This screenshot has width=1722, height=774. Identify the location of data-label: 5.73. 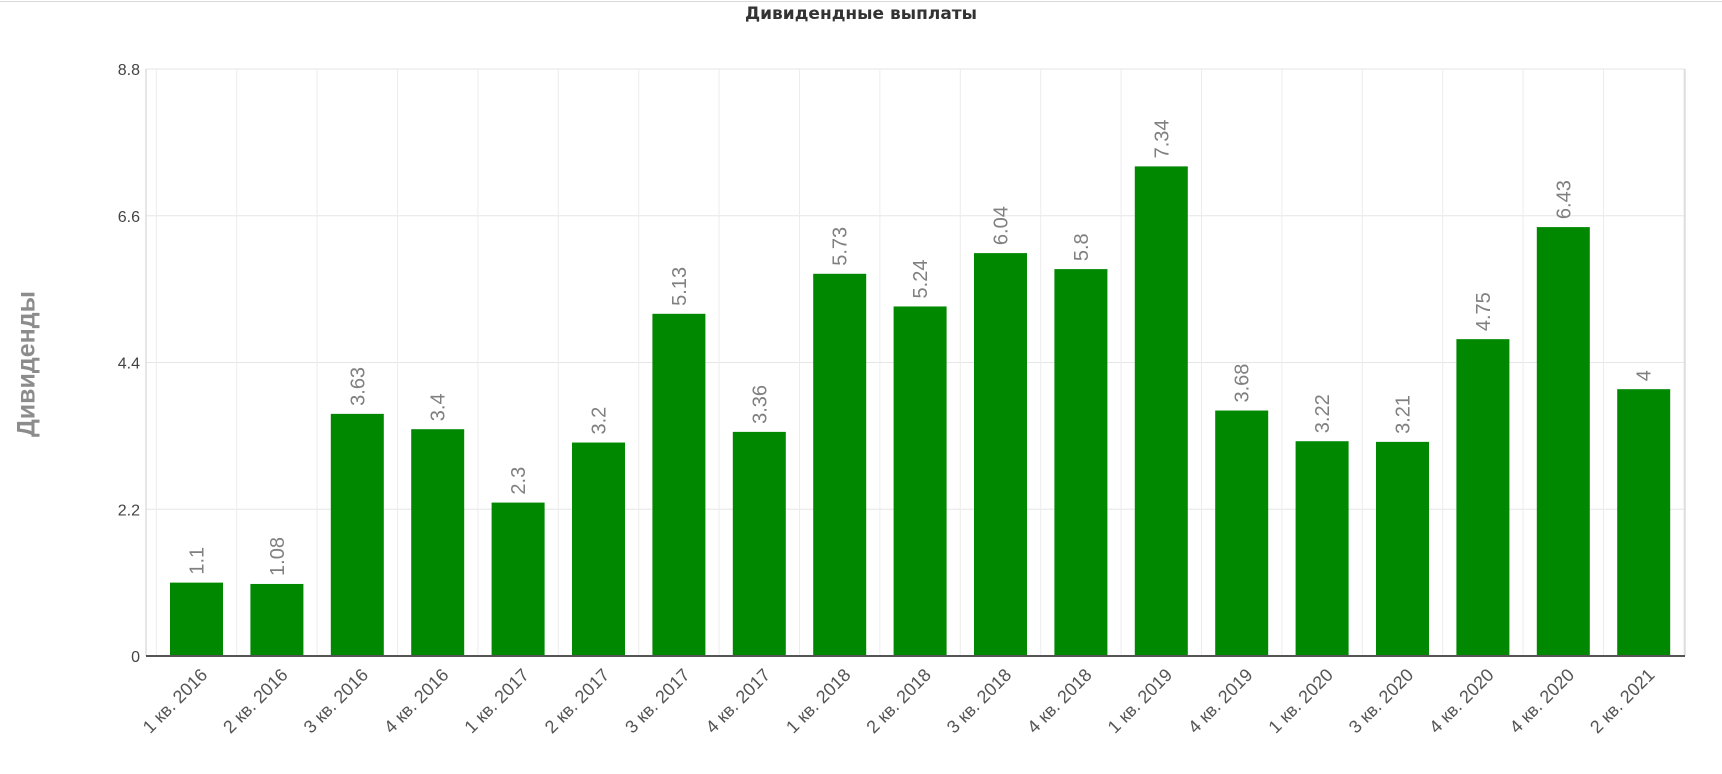
(841, 246).